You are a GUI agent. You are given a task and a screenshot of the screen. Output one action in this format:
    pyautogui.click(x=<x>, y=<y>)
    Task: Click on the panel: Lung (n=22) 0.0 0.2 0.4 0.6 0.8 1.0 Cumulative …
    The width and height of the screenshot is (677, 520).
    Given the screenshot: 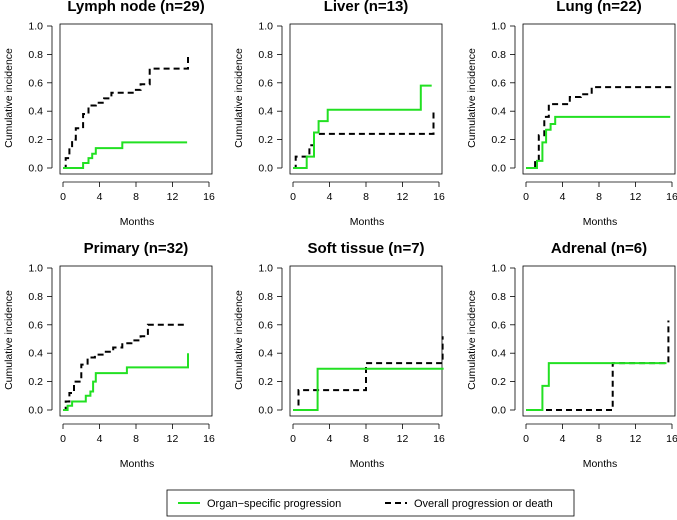 What is the action you would take?
    pyautogui.click(x=571, y=114)
    